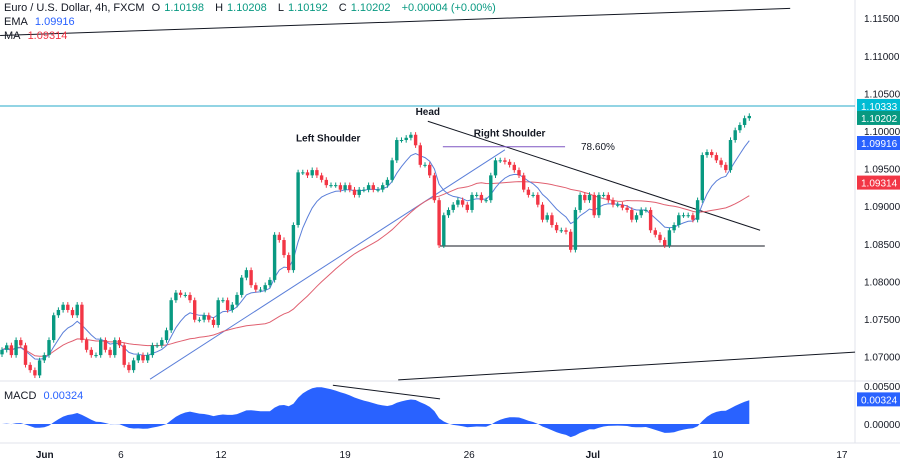  Describe the element at coordinates (45, 396) in the screenshot. I see `macd-legend: MACD 0.00324` at that location.